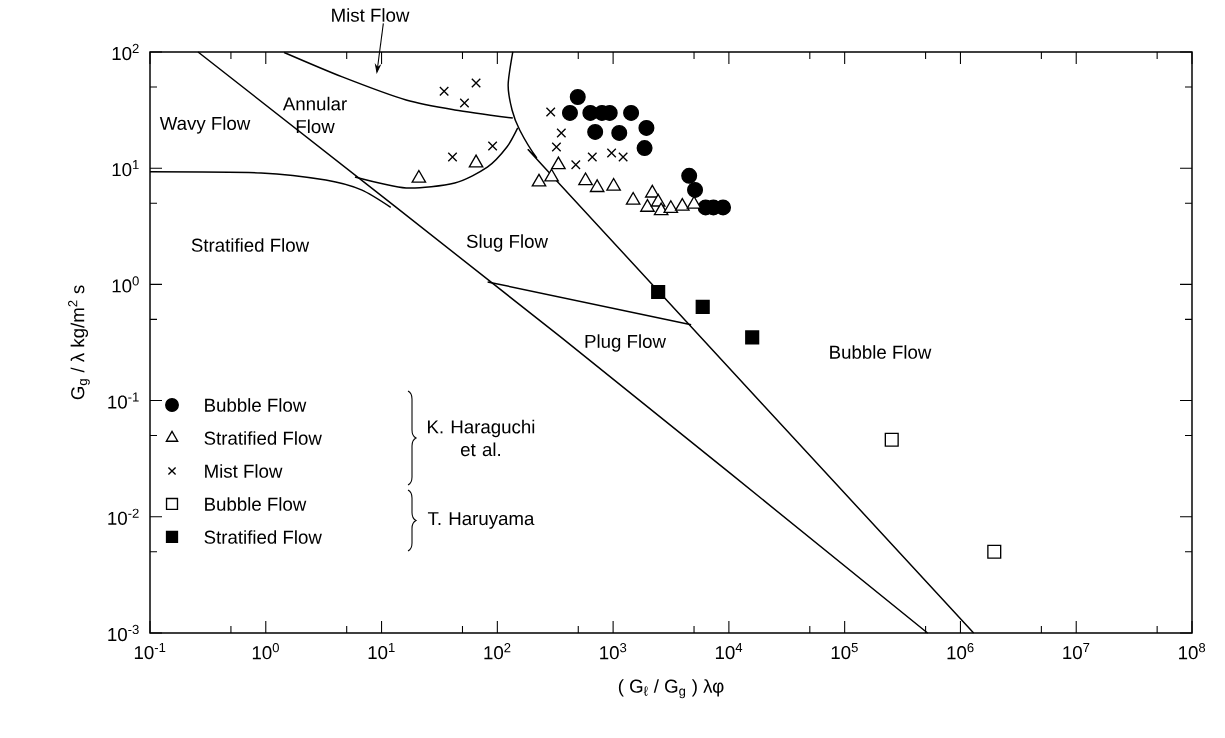  What do you see at coordinates (314, 115) in the screenshot?
I see `annotation: Annular Flow` at bounding box center [314, 115].